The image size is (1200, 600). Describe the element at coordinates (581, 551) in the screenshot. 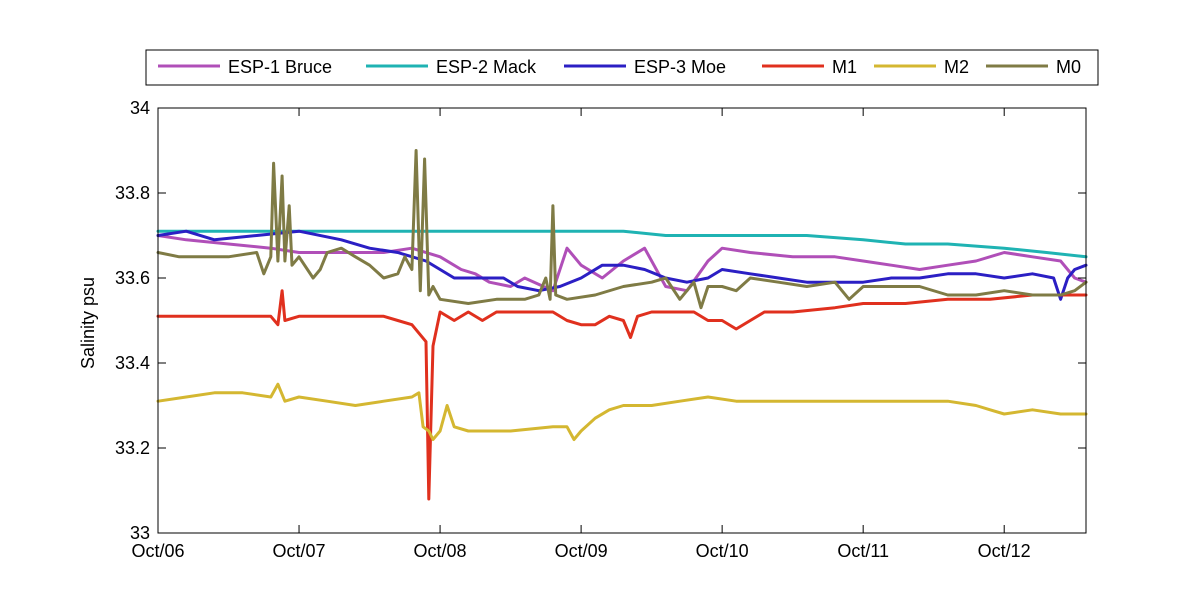

I see `x-tick-label: Oct/09` at that location.